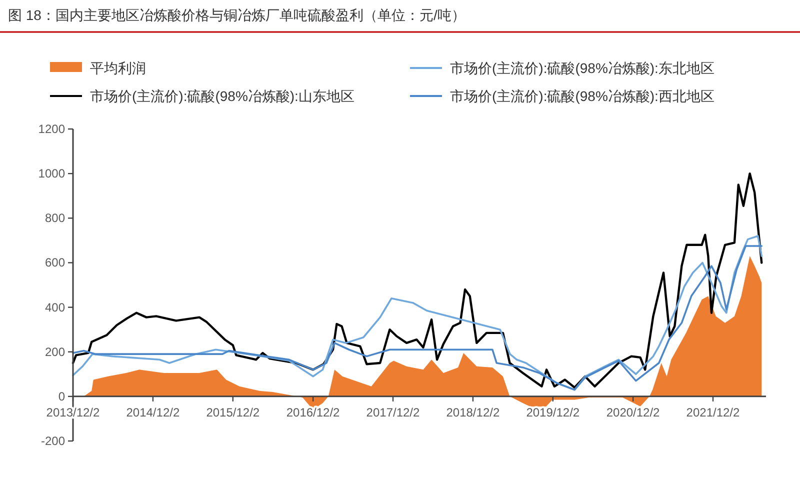 The image size is (800, 500). I want to click on legend-label: 平均利润, so click(118, 68).